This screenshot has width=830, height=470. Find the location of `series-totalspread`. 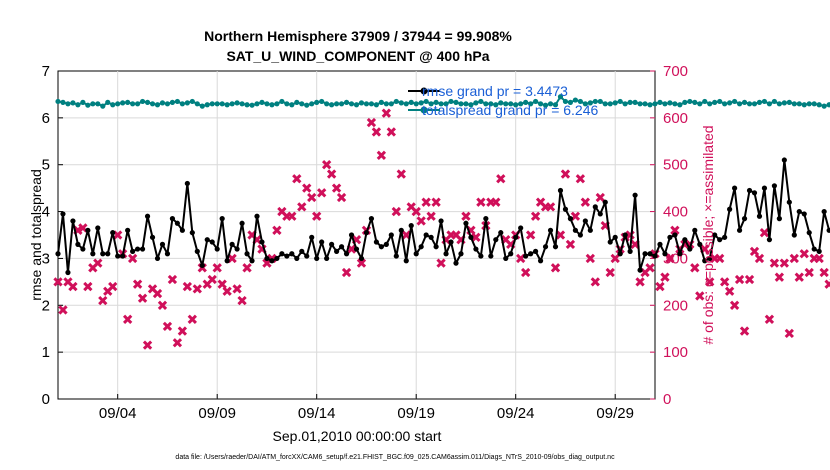

series-totalspread is located at coordinates (442, 101).